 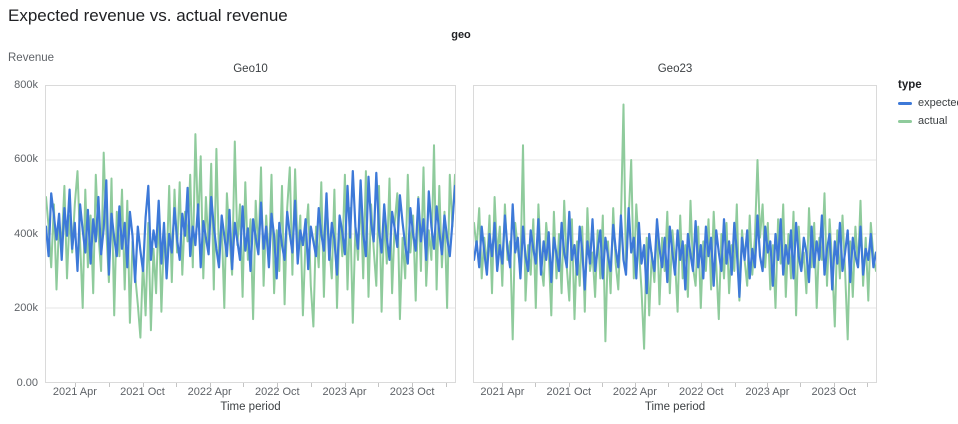 I want to click on y-tick-label: 600k, so click(x=26, y=159).